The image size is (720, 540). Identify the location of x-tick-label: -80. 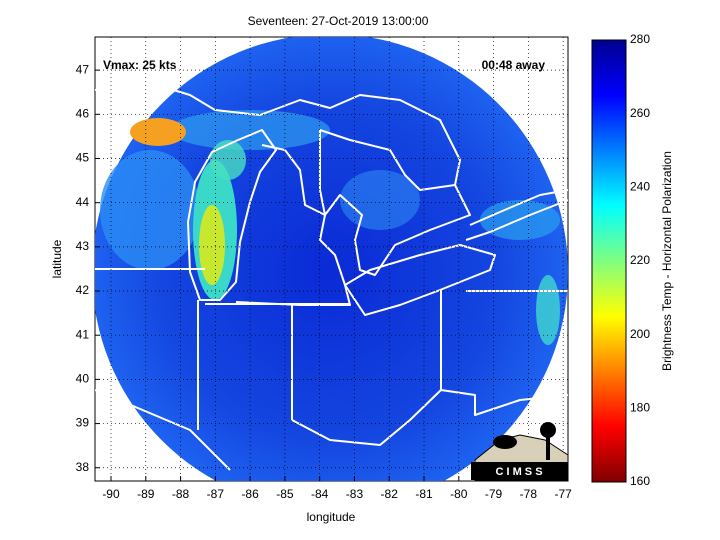
(459, 494).